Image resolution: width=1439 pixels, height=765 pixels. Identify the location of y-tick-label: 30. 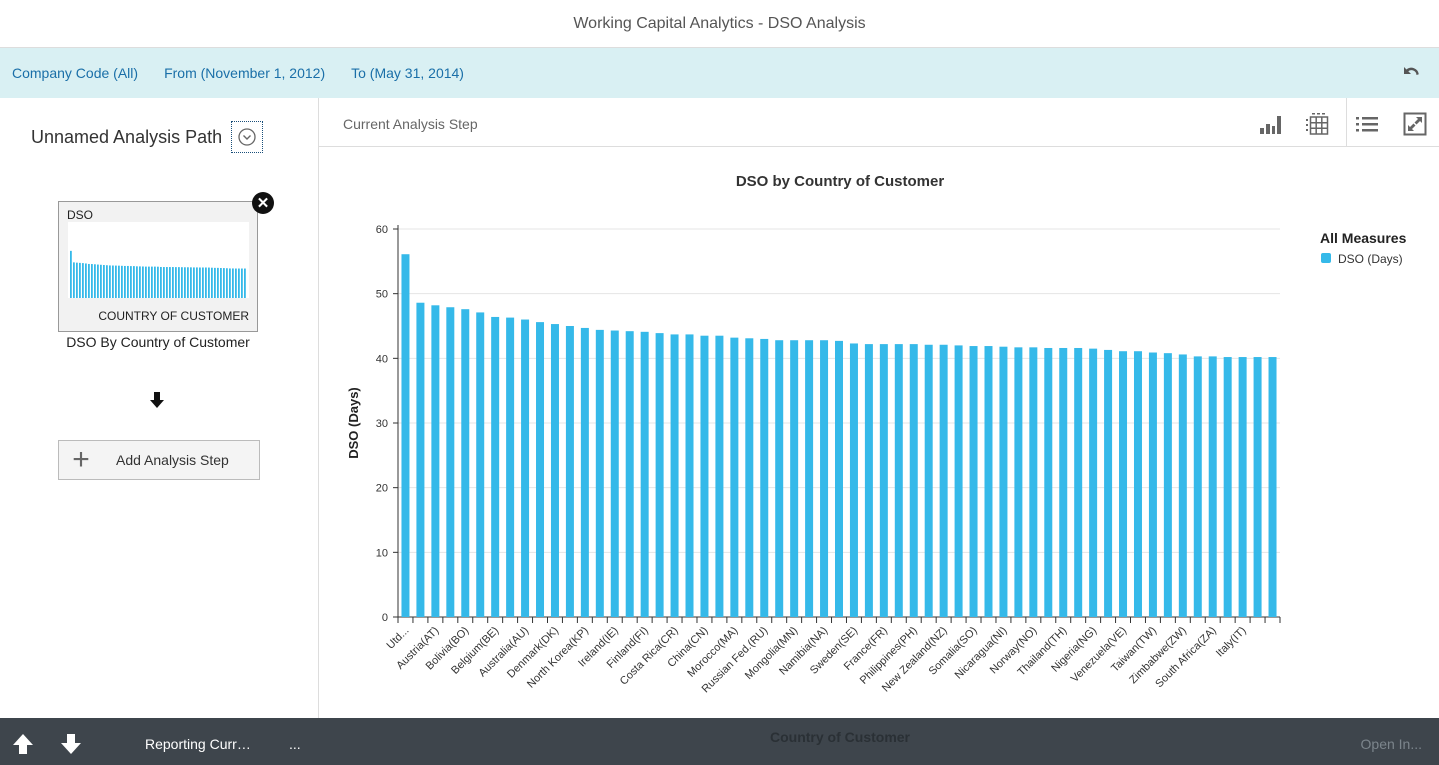
(382, 424).